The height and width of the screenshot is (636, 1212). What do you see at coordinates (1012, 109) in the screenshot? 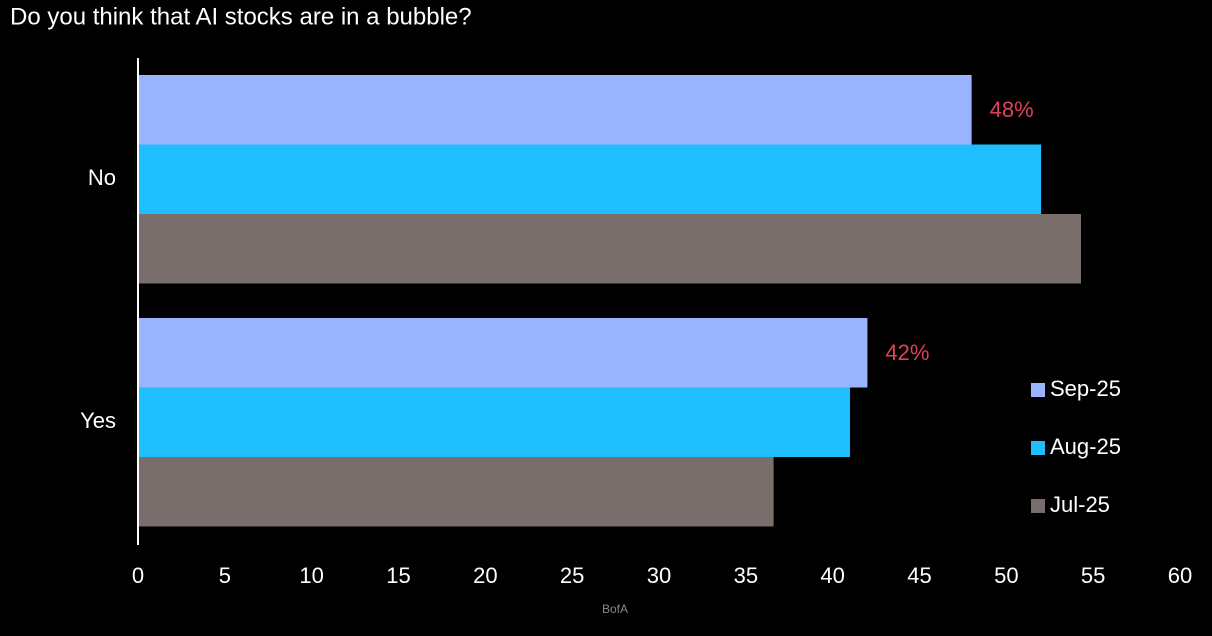
I see `value-label: 48%` at bounding box center [1012, 109].